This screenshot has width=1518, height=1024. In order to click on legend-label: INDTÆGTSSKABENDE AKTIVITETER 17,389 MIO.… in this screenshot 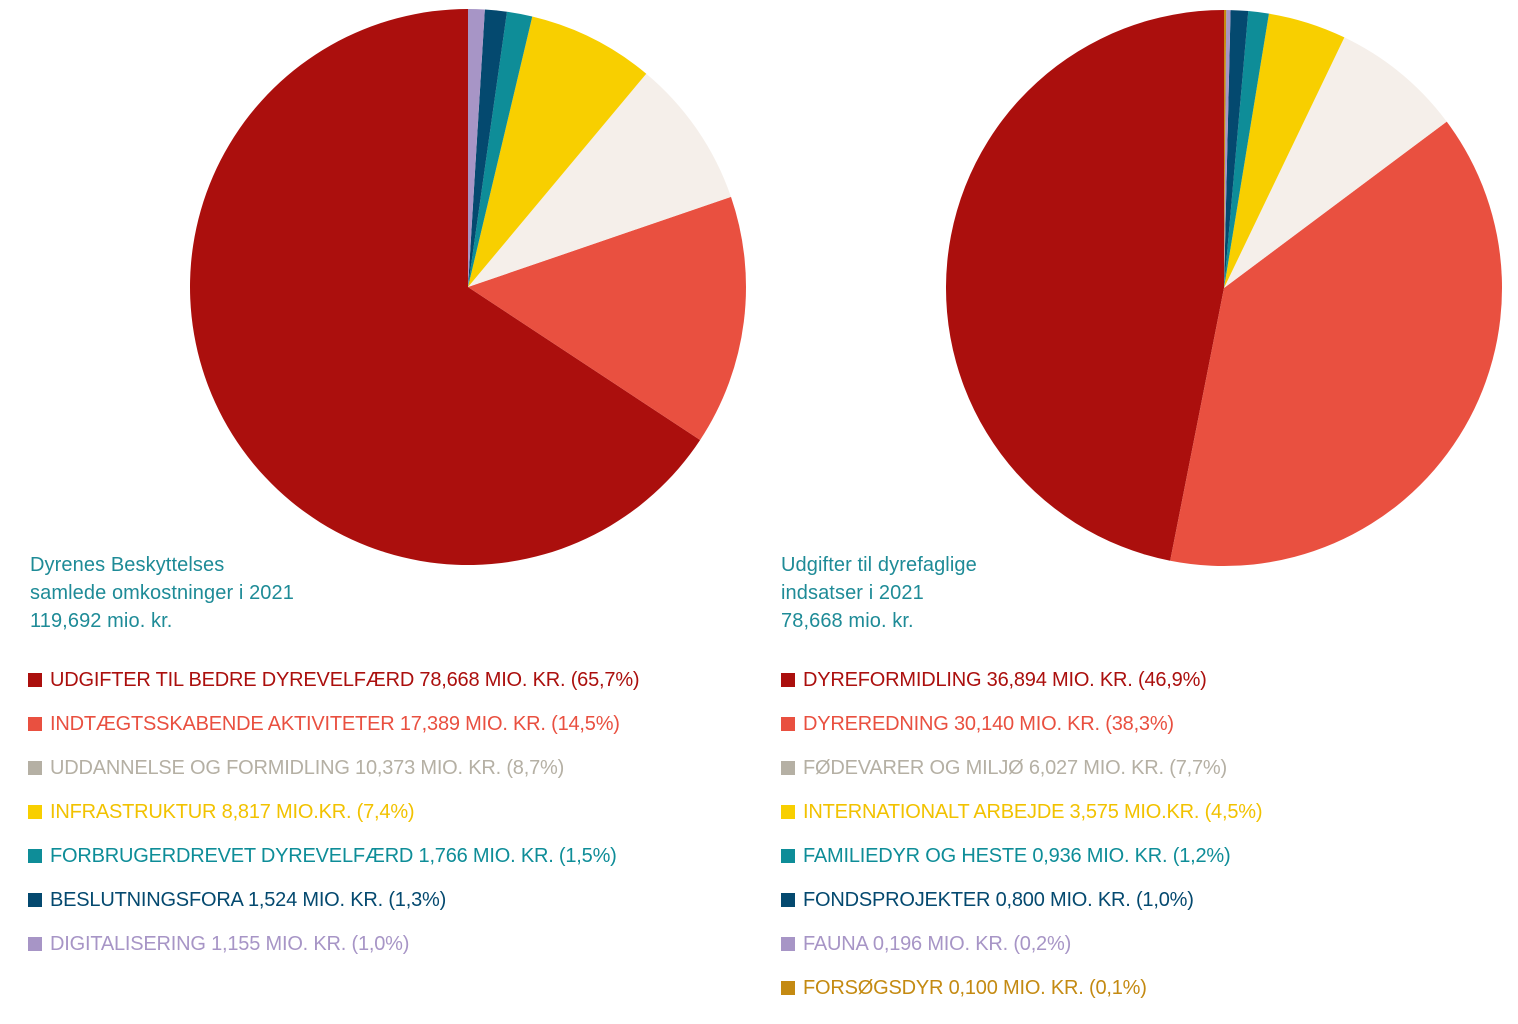, I will do `click(335, 723)`.